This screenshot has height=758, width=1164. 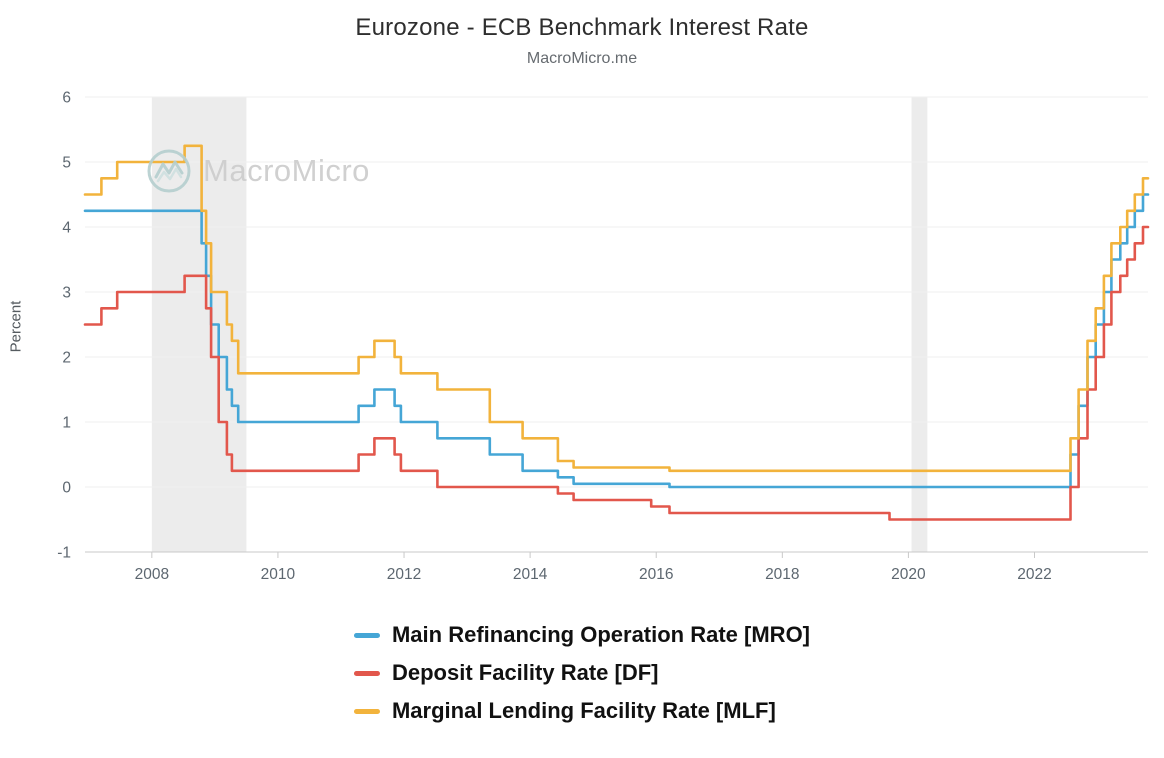 What do you see at coordinates (525, 672) in the screenshot?
I see `legend-label: Deposit Facility Rate [DF]` at bounding box center [525, 672].